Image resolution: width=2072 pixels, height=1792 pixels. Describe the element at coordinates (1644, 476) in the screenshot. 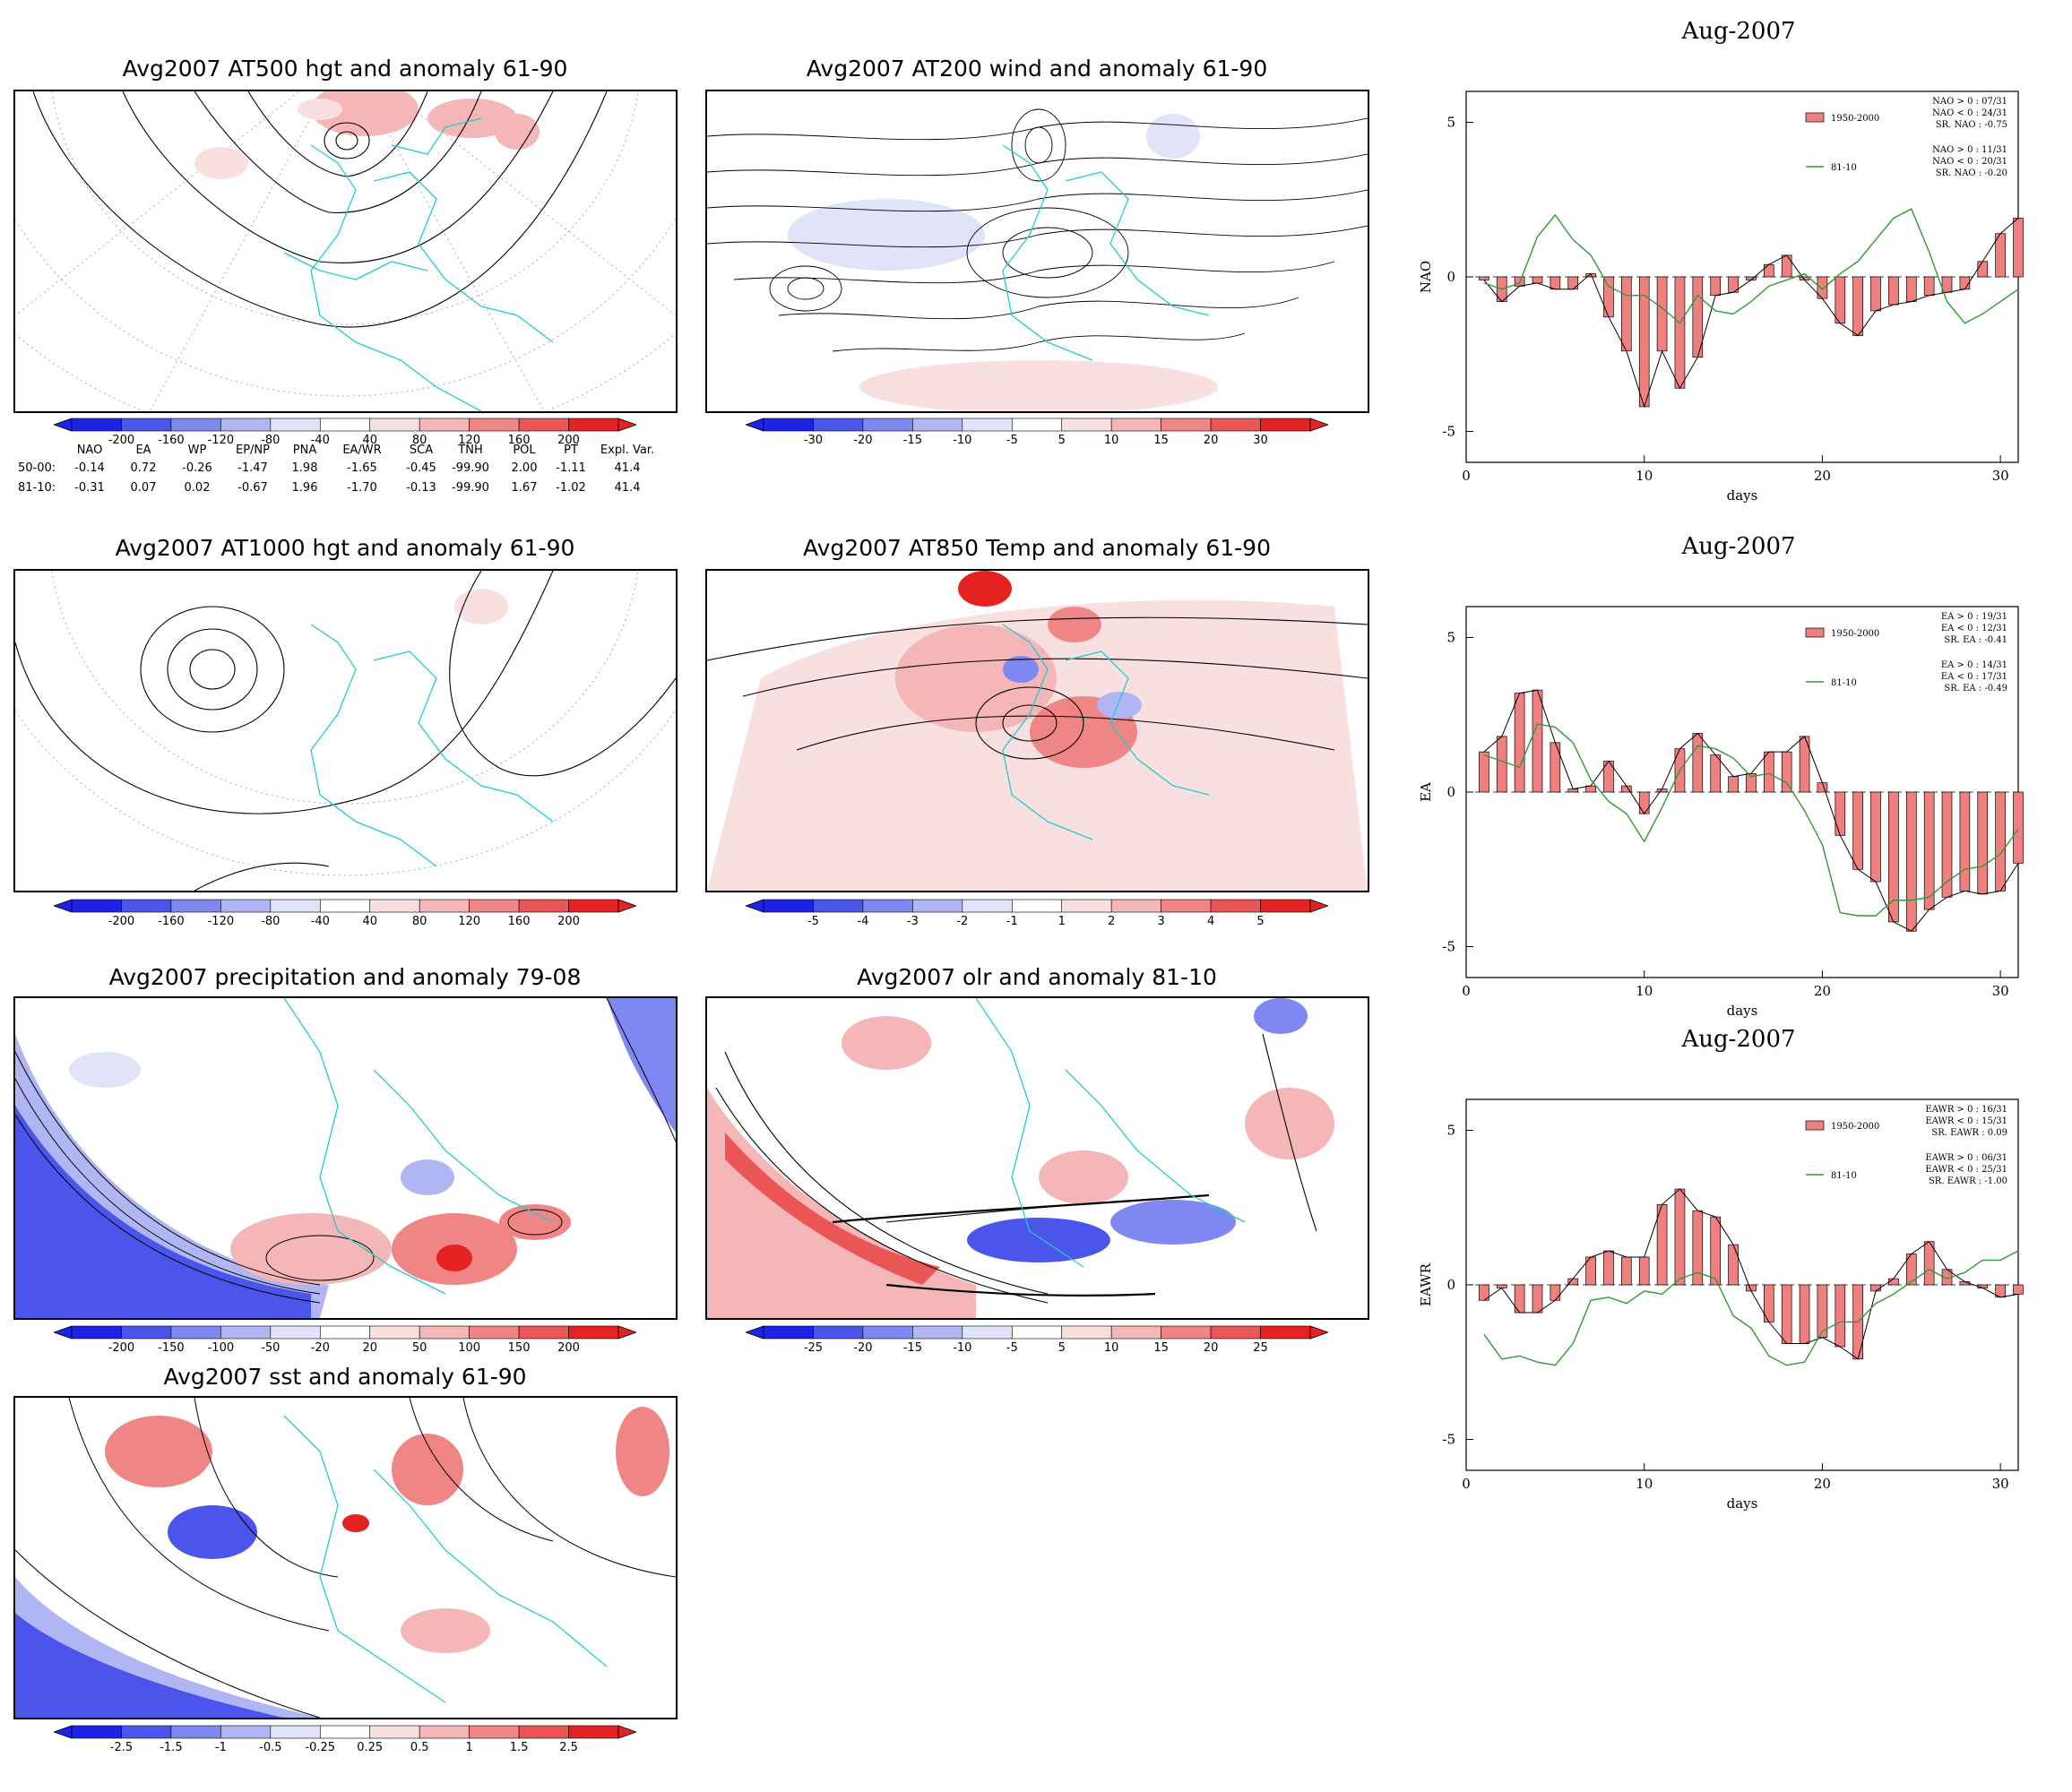

I see `x-tick-label: 10` at that location.